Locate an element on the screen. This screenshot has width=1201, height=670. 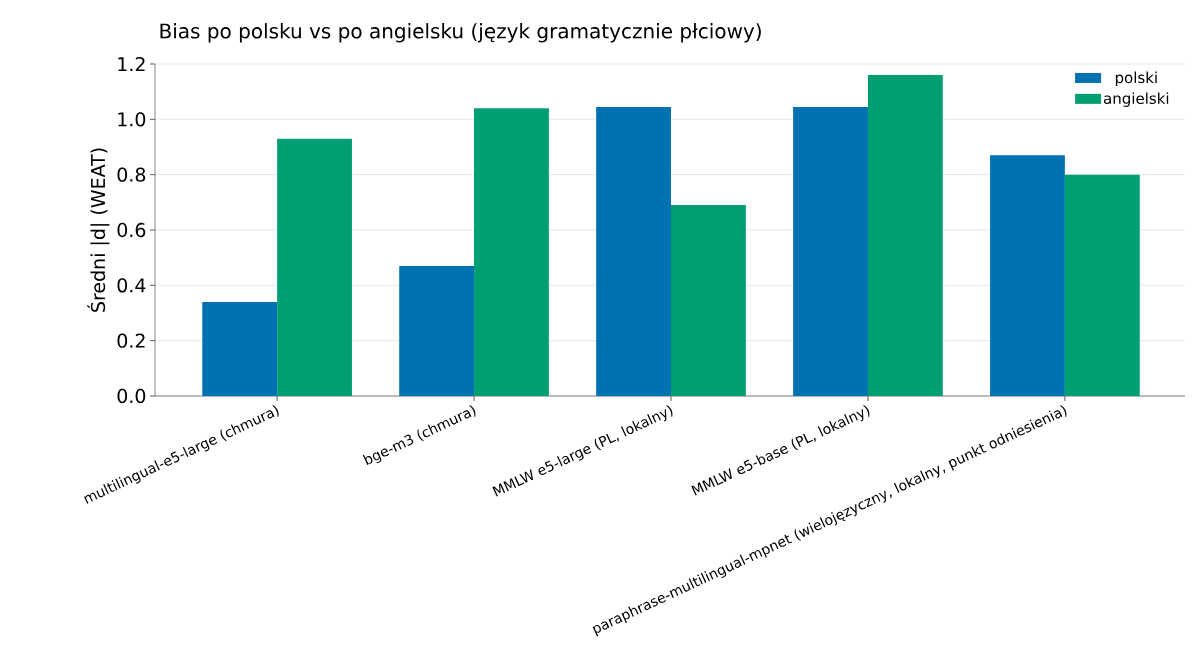
legend-label: angielski is located at coordinates (1136, 99).